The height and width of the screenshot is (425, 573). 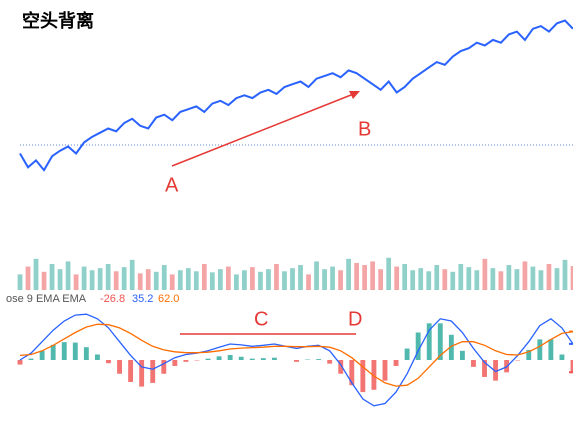 I want to click on annotation: D, so click(x=355, y=319).